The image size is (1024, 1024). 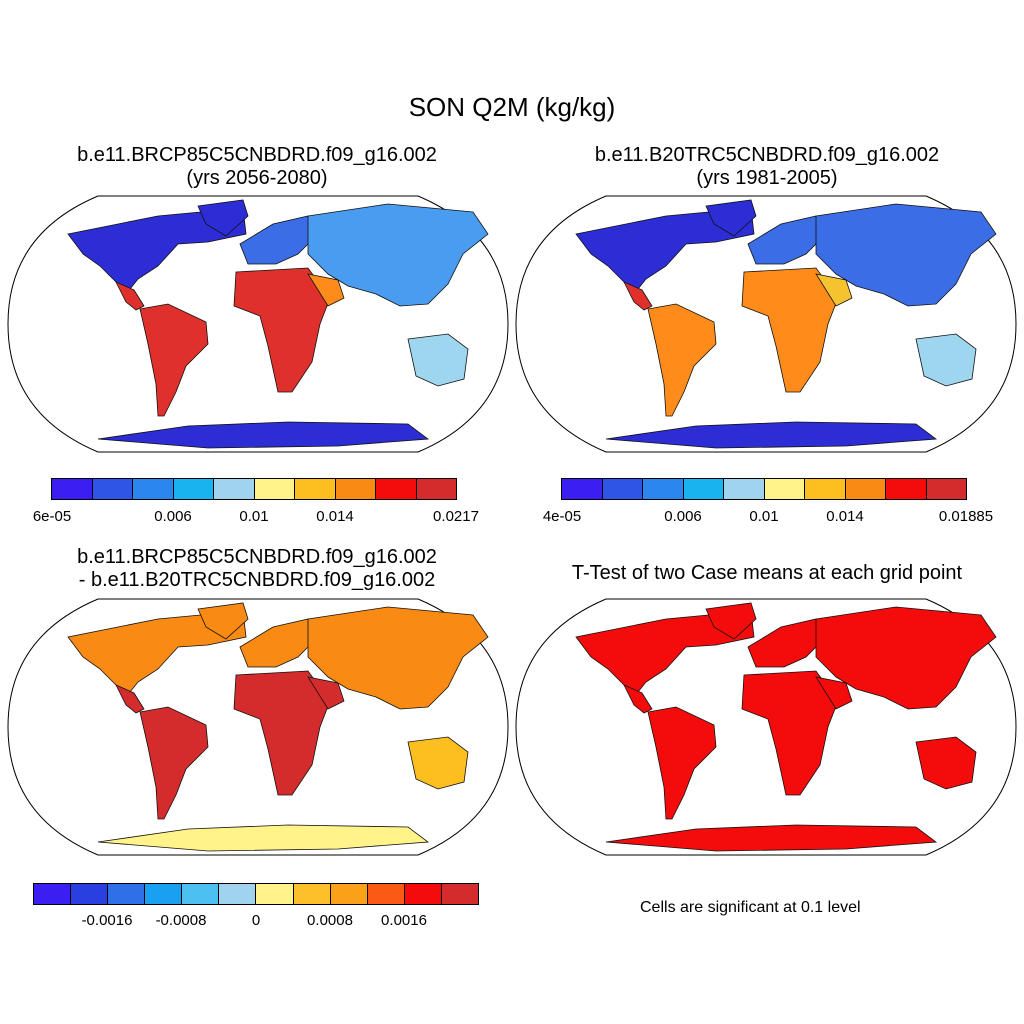 I want to click on panel-4-map, so click(x=766, y=727).